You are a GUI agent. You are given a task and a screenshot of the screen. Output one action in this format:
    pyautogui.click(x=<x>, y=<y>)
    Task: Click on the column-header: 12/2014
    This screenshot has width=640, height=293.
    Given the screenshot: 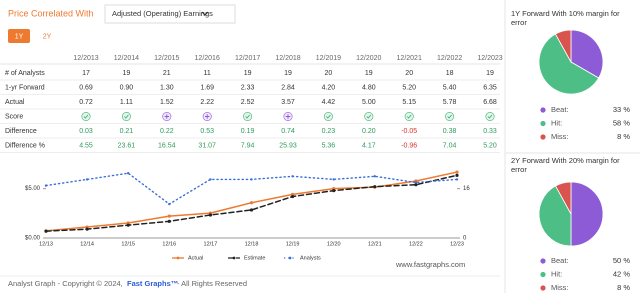 What is the action you would take?
    pyautogui.click(x=126, y=58)
    